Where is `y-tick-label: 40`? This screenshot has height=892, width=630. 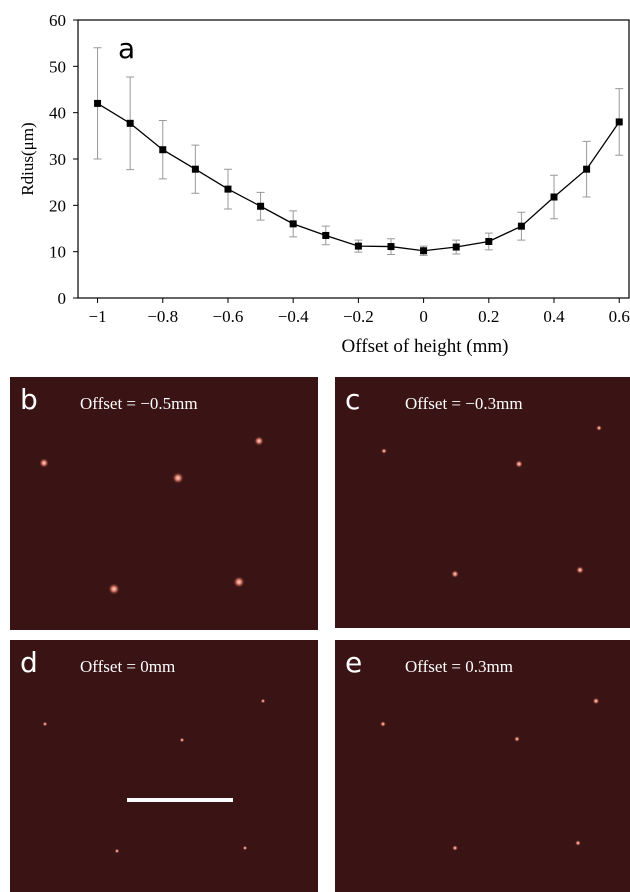 y-tick-label: 40 is located at coordinates (57, 113).